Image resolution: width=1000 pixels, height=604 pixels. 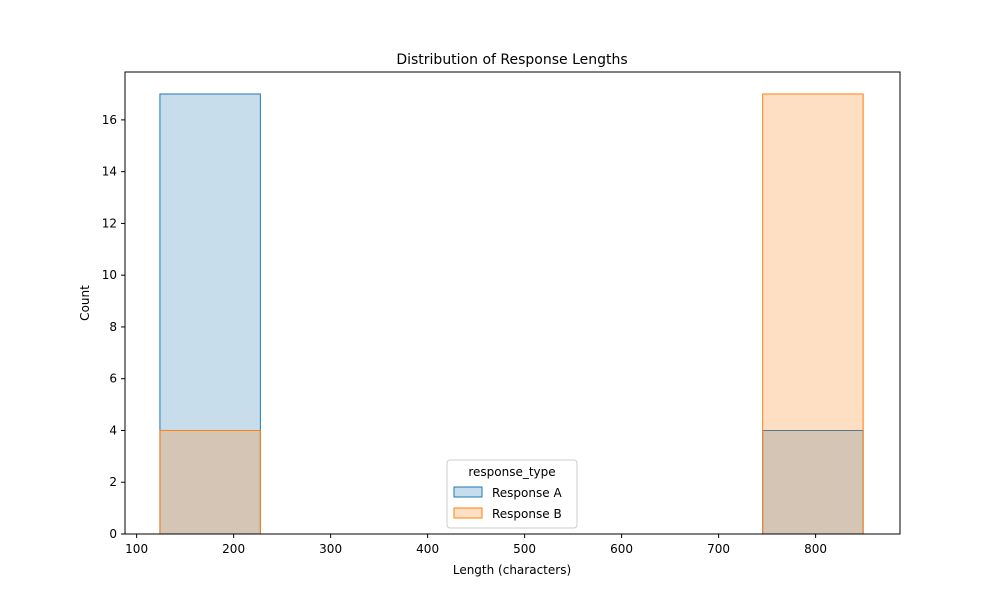 What do you see at coordinates (512, 570) in the screenshot?
I see `x-axis-title: Length (characters)` at bounding box center [512, 570].